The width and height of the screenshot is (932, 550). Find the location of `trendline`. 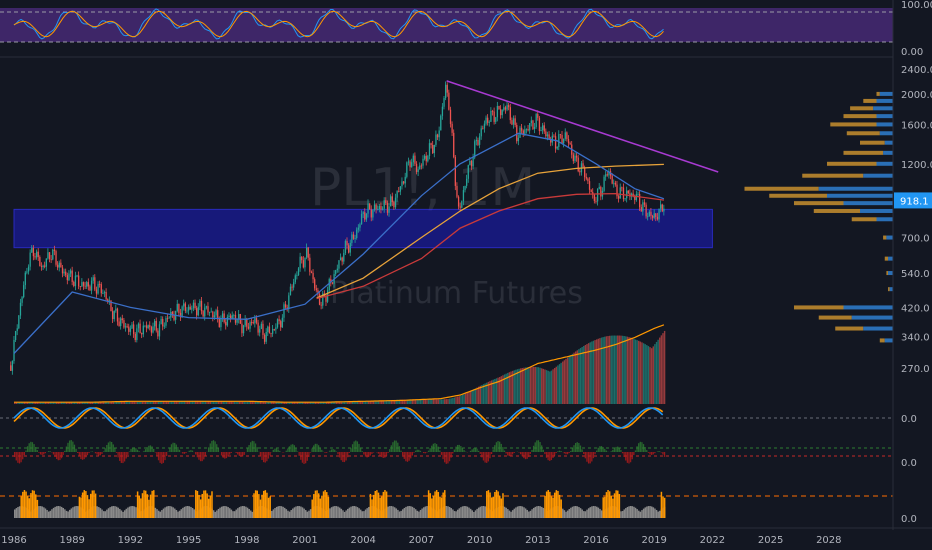

trendline is located at coordinates (582, 126).